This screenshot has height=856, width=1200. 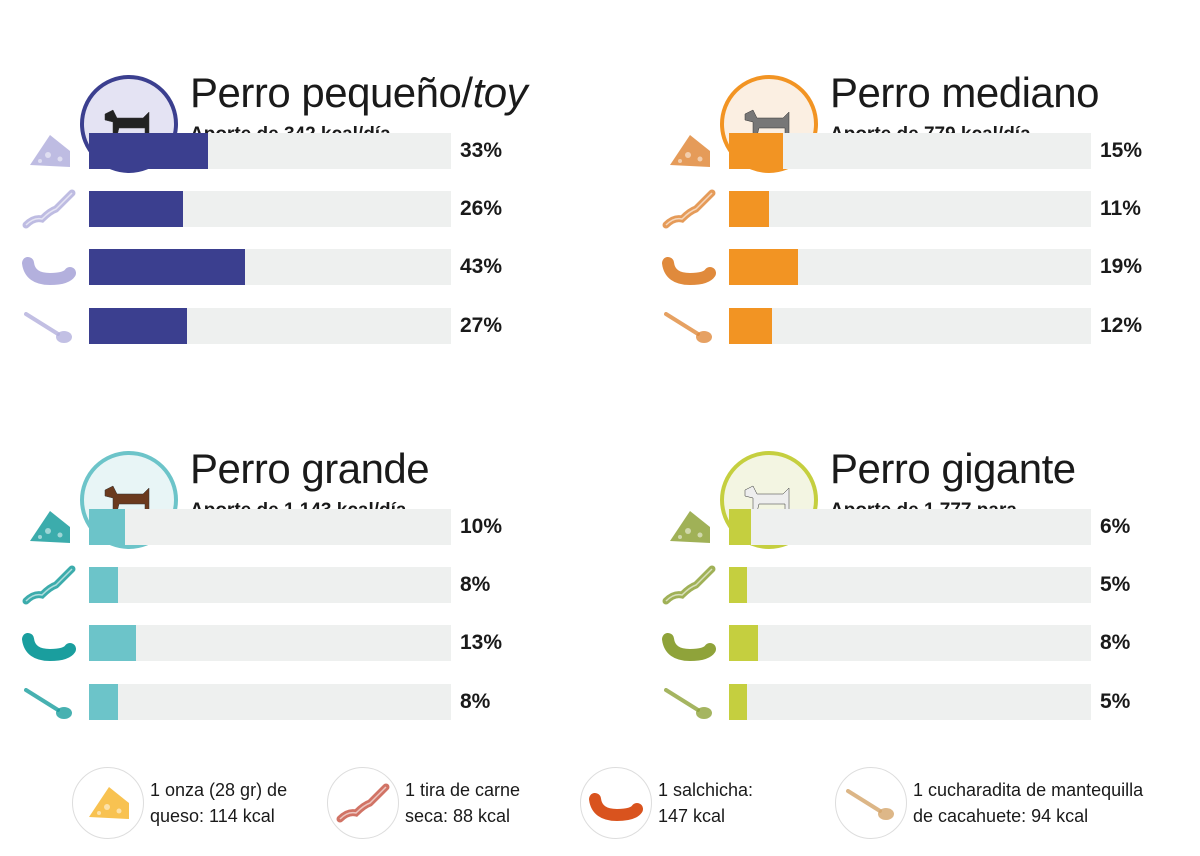 What do you see at coordinates (219, 803) in the screenshot?
I see `legend-text: 1 onza (28 gr) de queso: 114 kcal` at bounding box center [219, 803].